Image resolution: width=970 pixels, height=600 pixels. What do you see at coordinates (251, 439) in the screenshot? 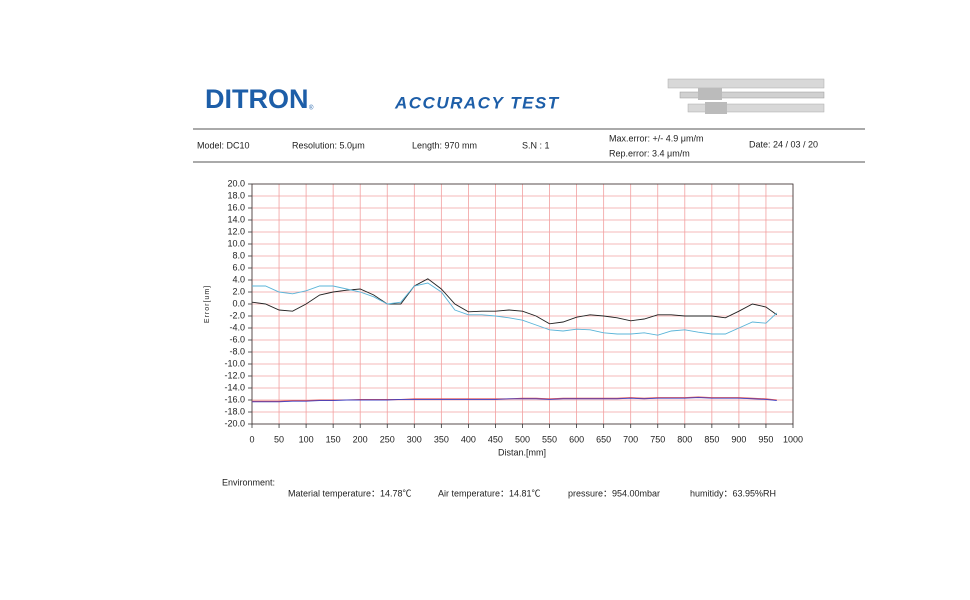
I see `x-tick-label: 0` at bounding box center [251, 439].